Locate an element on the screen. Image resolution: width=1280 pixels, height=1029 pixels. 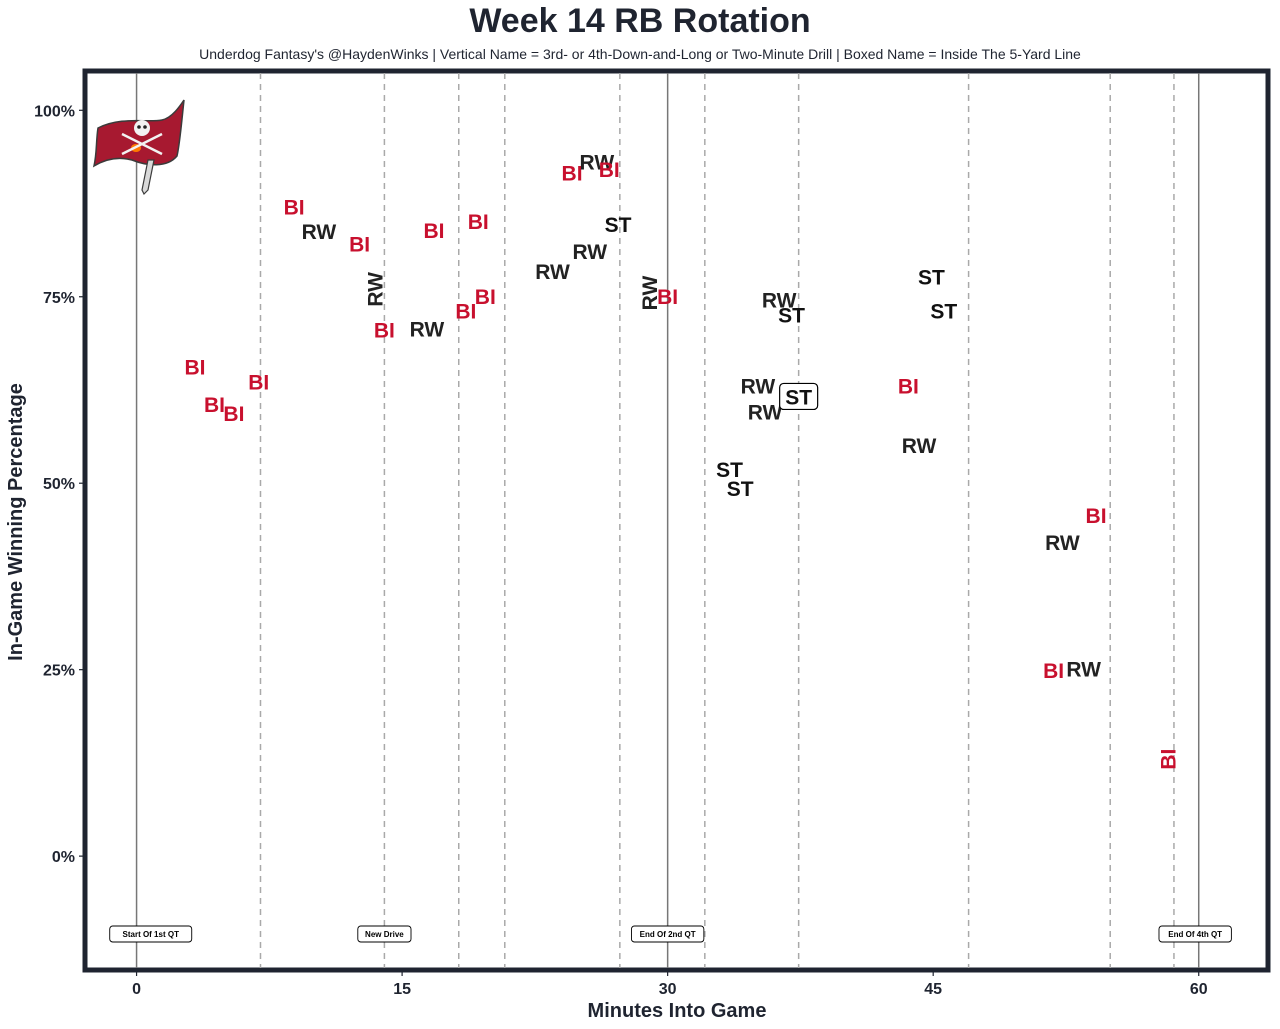
annotation-text: New Drive is located at coordinates (384, 934).